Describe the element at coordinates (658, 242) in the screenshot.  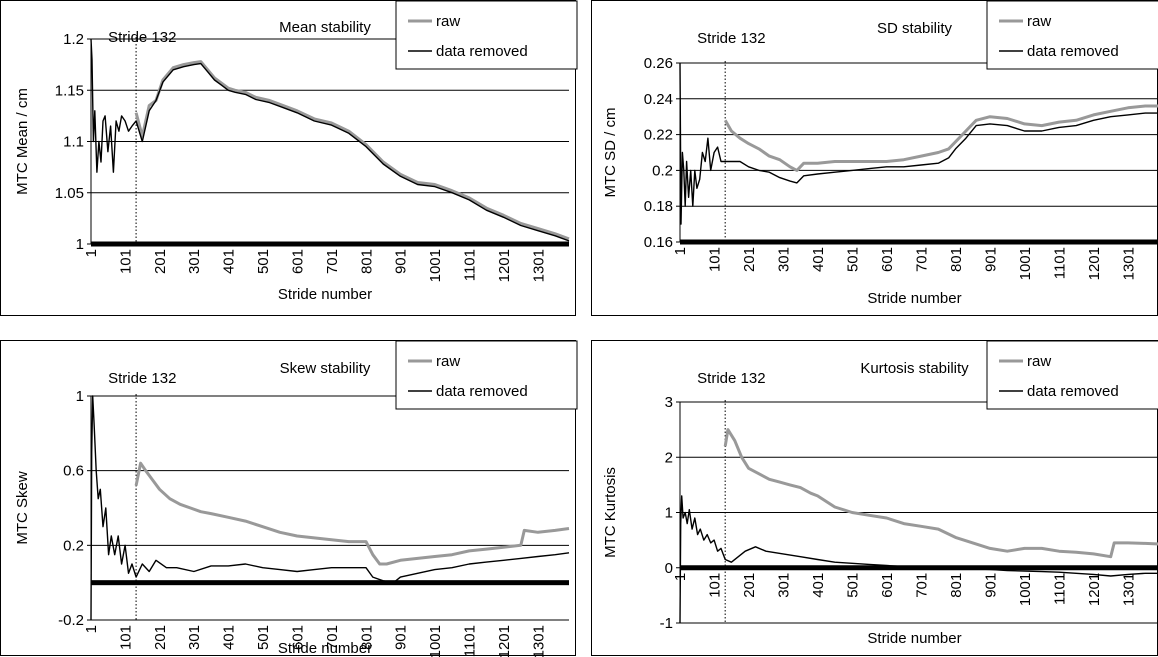
I see `y-tick-label-0: 0.16` at that location.